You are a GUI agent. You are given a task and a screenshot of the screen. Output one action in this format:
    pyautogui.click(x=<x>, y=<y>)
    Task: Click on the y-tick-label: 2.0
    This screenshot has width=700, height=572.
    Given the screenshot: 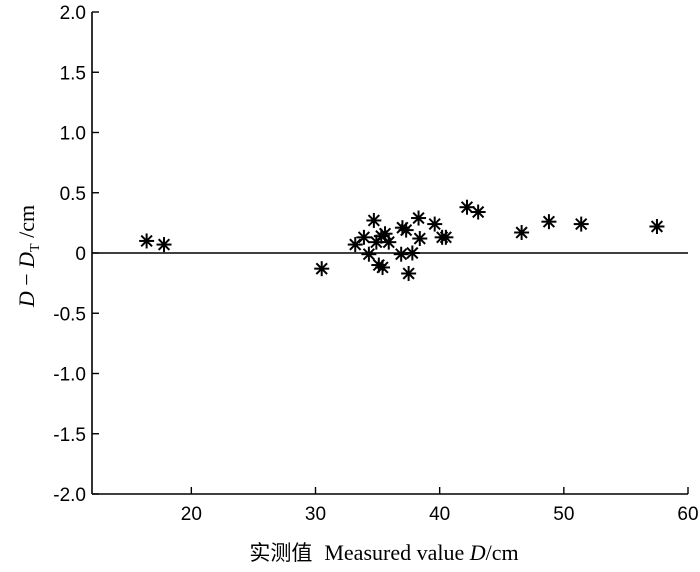 What is the action you would take?
    pyautogui.click(x=73, y=13)
    